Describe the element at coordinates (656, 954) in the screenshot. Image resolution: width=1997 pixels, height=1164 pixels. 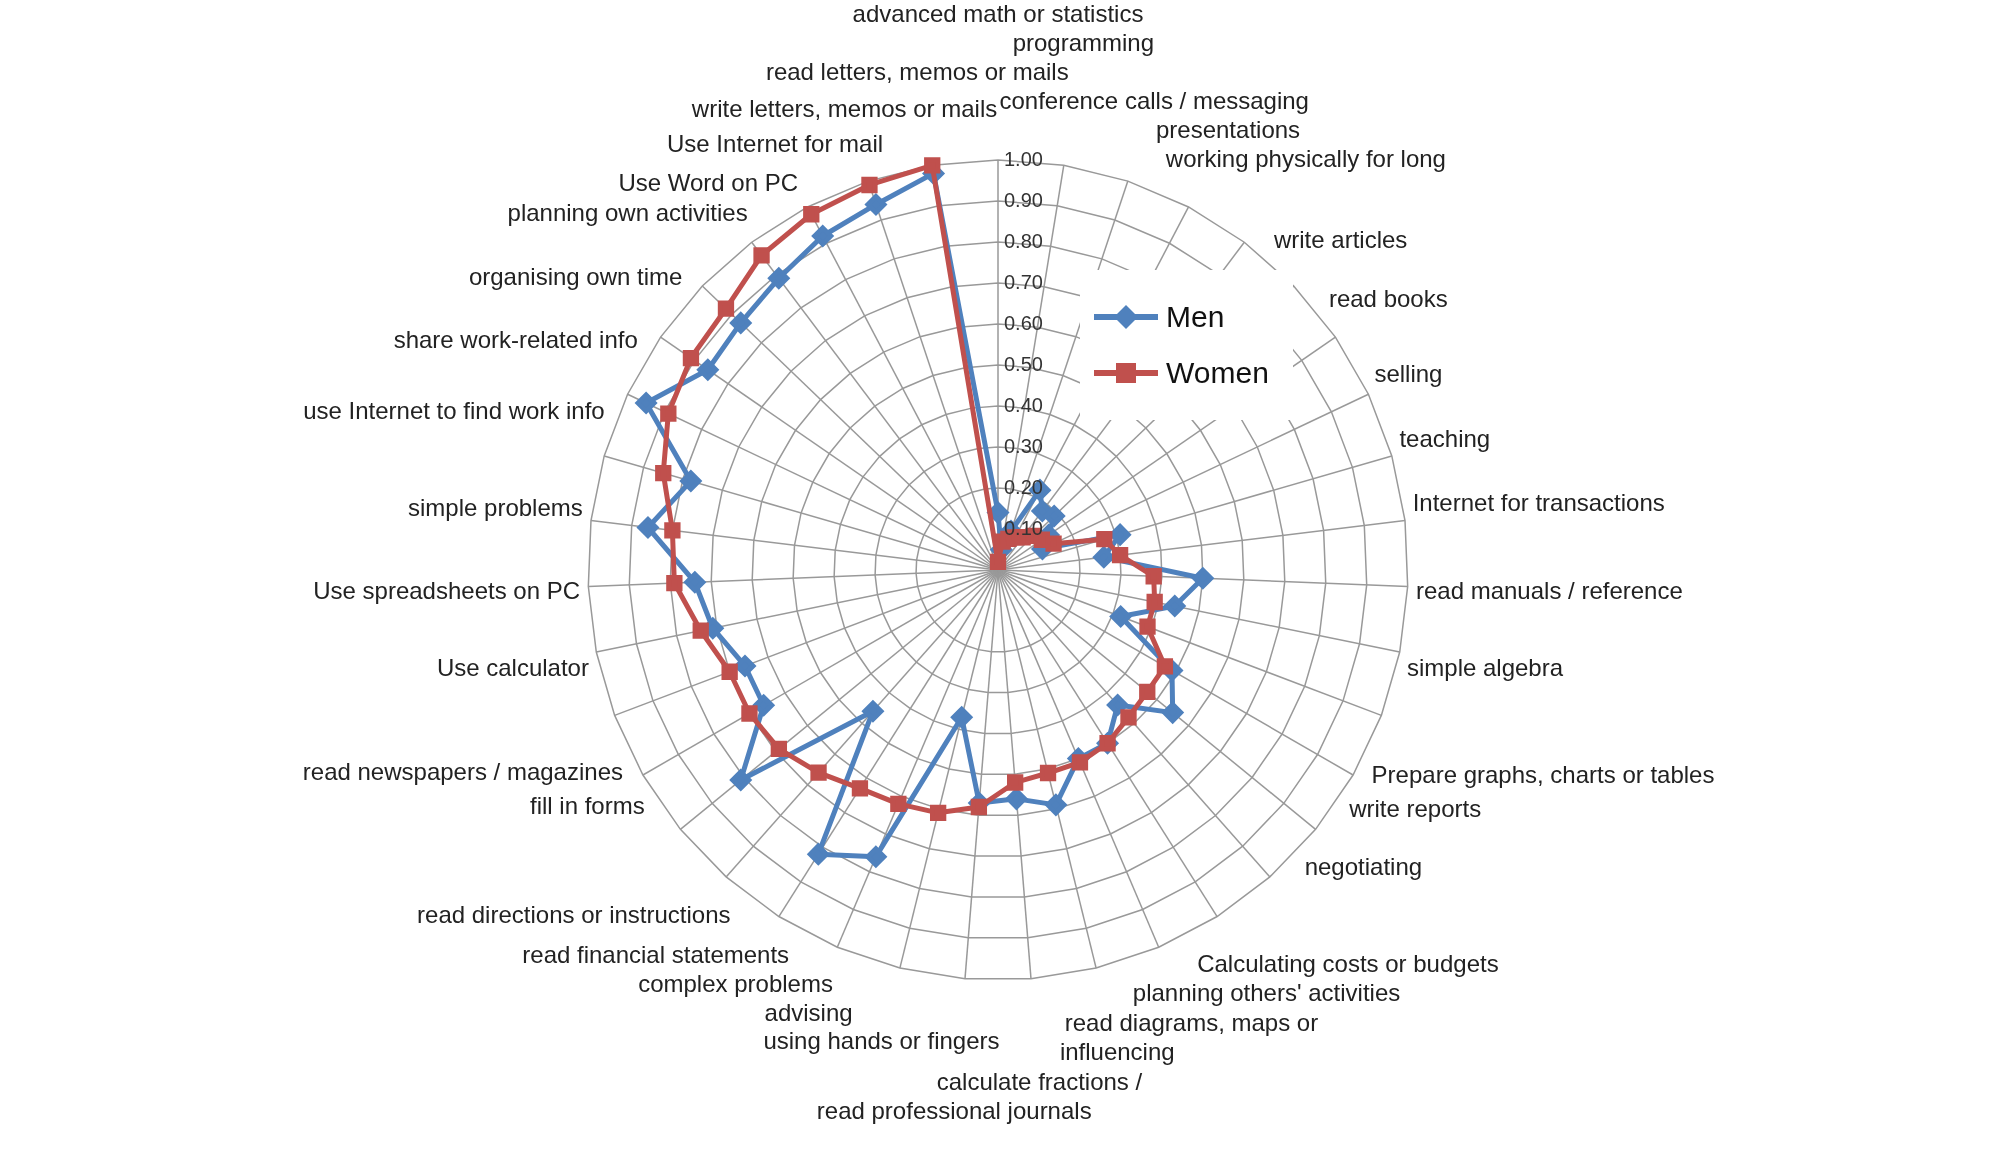
I see `spoke-label: read financial statements` at that location.